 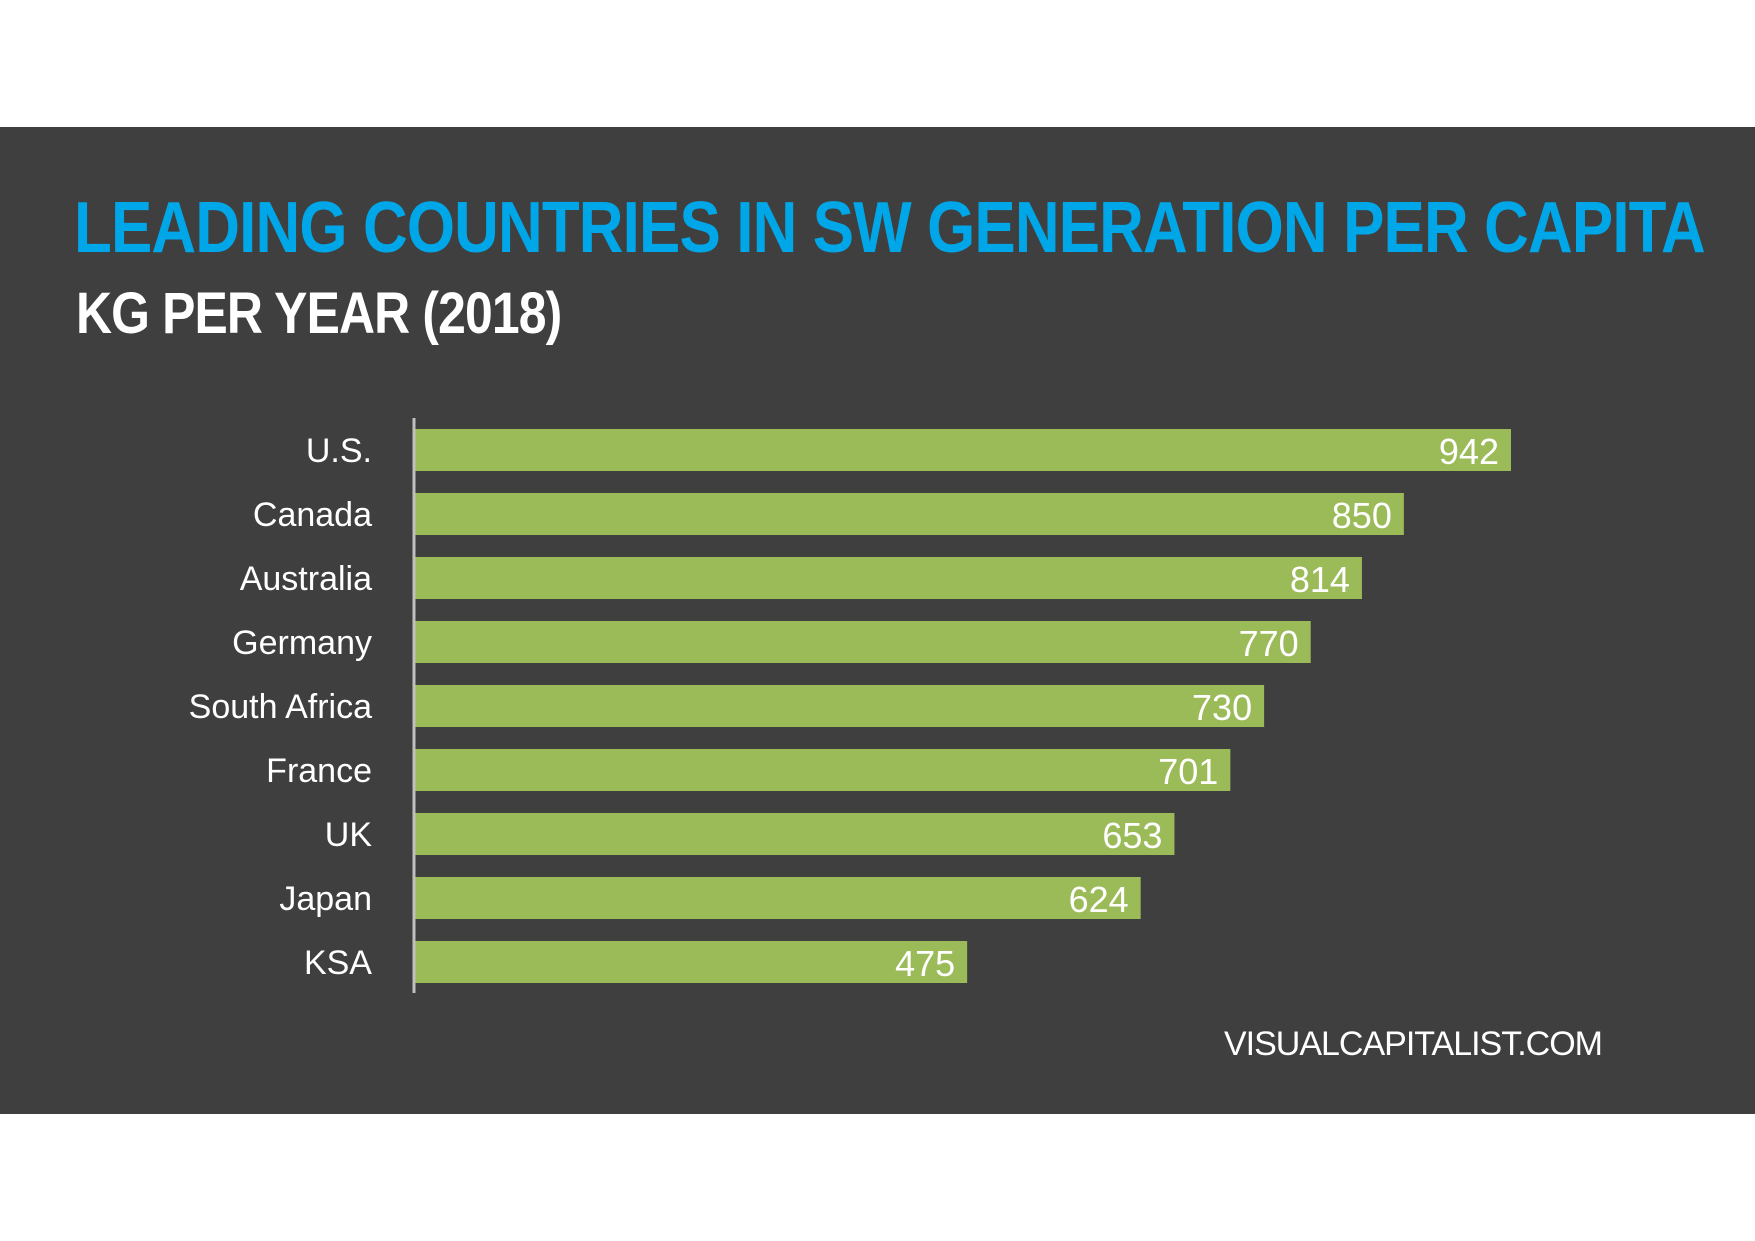 What do you see at coordinates (1413, 1044) in the screenshot?
I see `source-credit: VISUALCAPITALIST.COM` at bounding box center [1413, 1044].